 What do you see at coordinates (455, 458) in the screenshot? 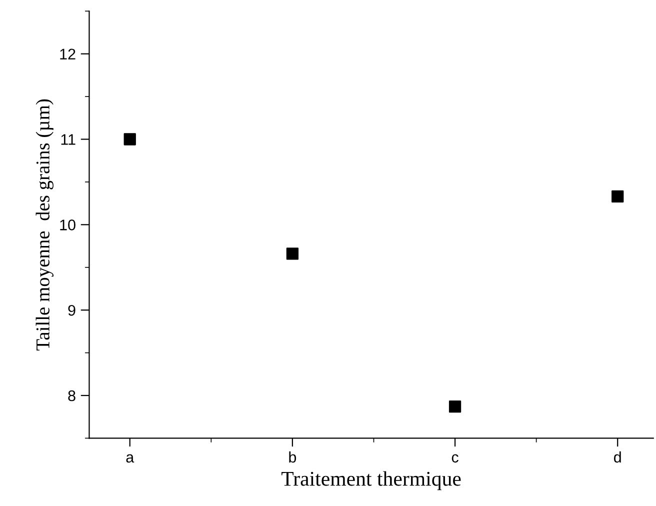
I see `x-tick-label: c` at bounding box center [455, 458].